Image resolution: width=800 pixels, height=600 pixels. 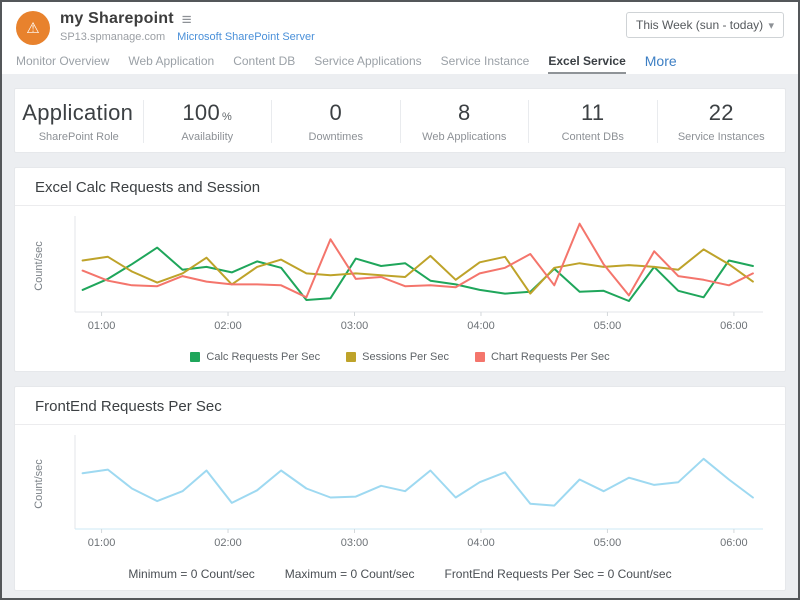 What do you see at coordinates (113, 37) in the screenshot?
I see `monitor-host: SP13.spmanage.com` at bounding box center [113, 37].